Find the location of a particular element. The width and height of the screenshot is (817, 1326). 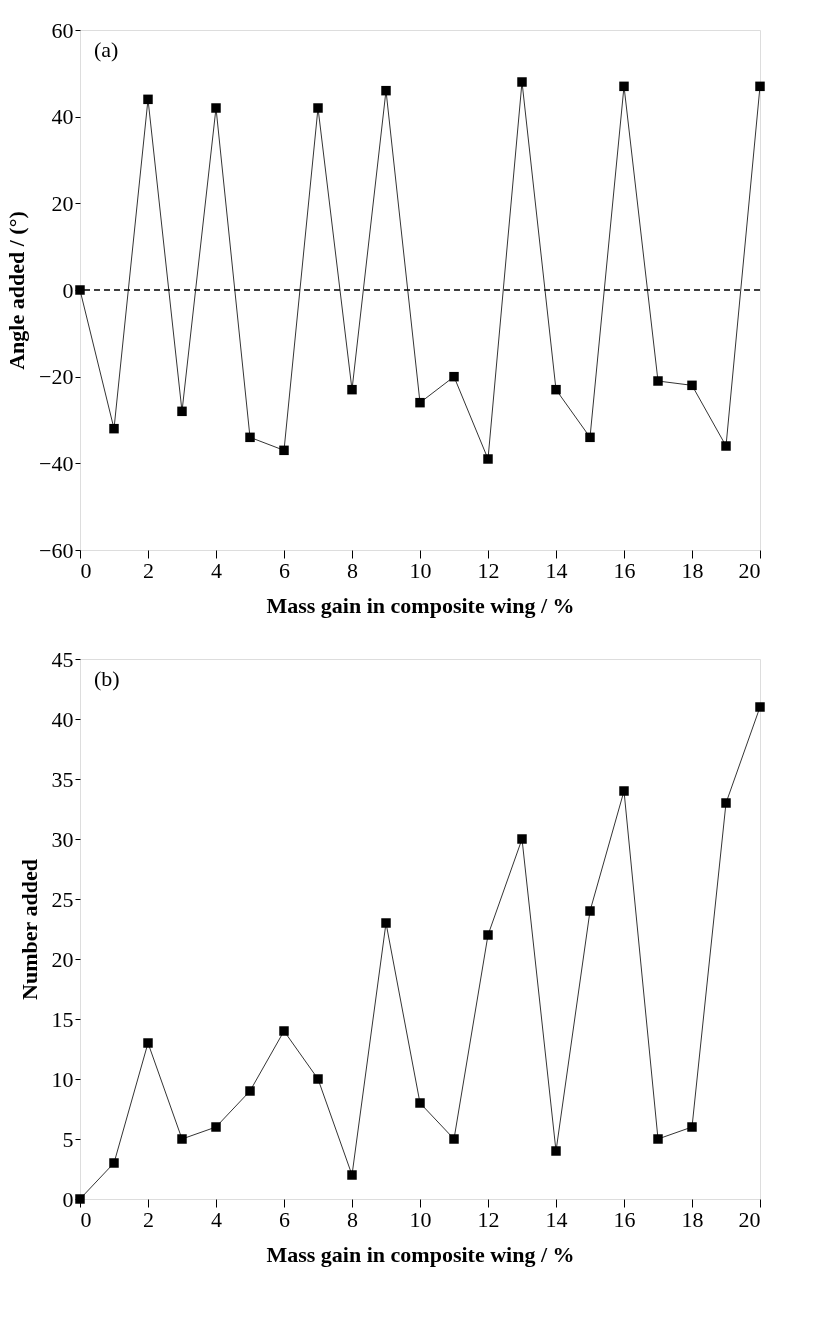

y-tick-label: −40 is located at coordinates (56, 463).